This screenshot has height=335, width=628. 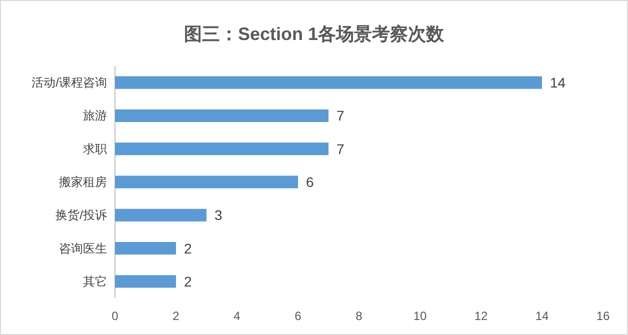 I want to click on data-label: 6, so click(x=310, y=182).